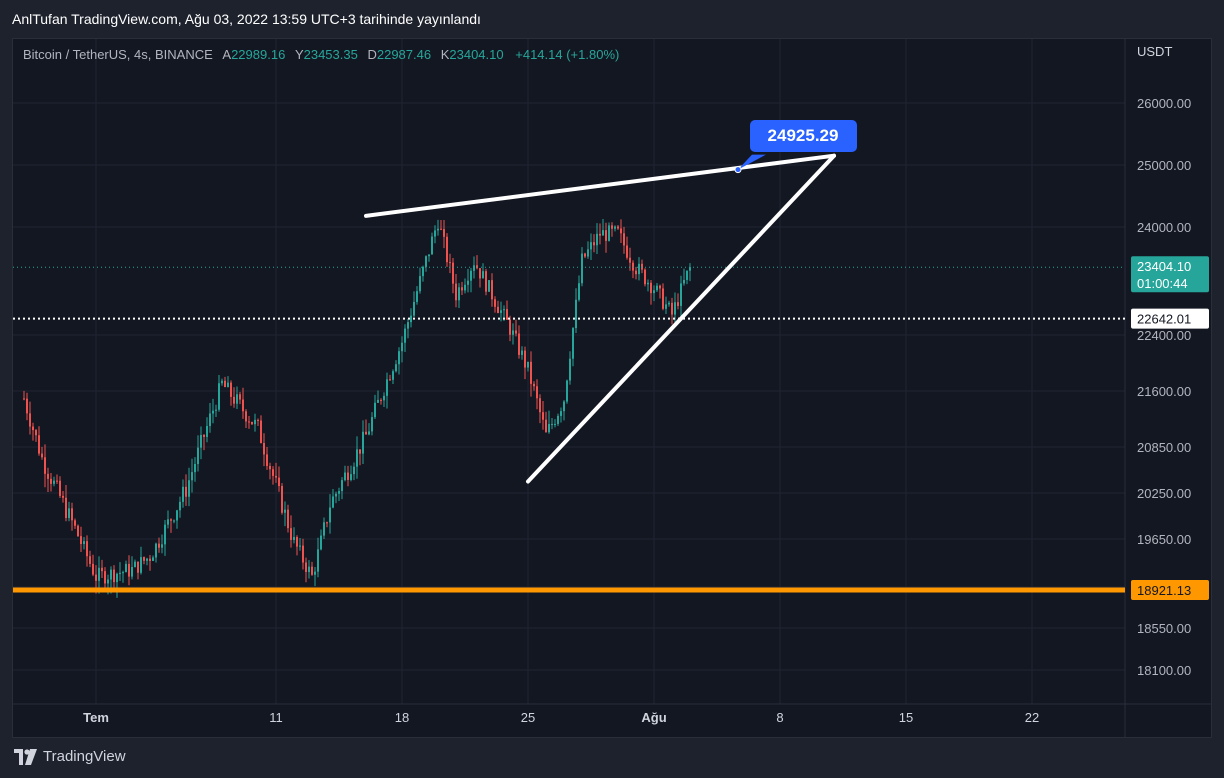  What do you see at coordinates (1032, 717) in the screenshot?
I see `x-tick-label: 22` at bounding box center [1032, 717].